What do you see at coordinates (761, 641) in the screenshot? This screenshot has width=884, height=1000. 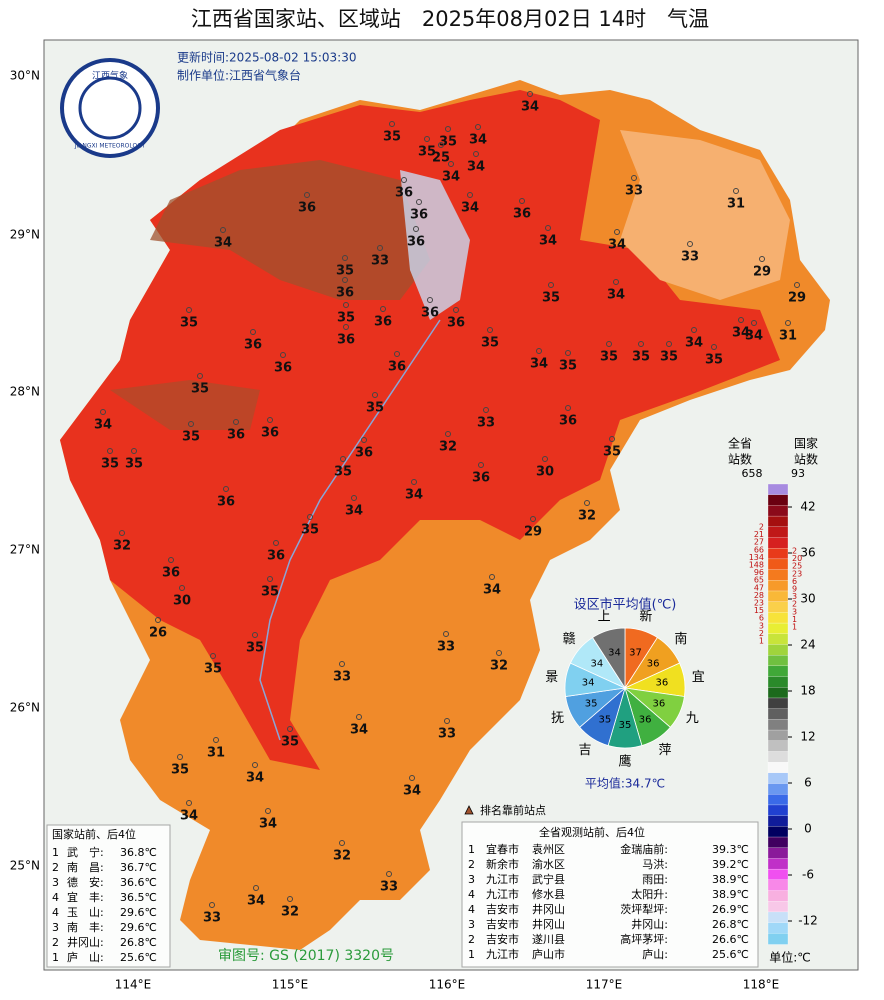 I see `count-all: 1` at bounding box center [761, 641].